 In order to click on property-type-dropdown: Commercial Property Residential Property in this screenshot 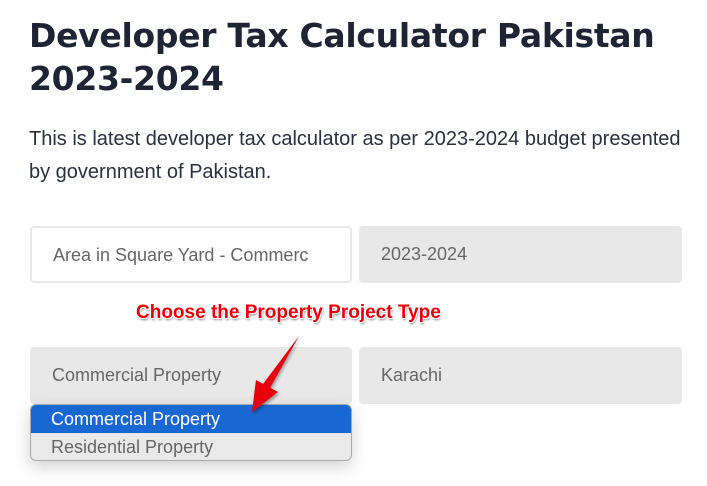, I will do `click(191, 432)`.